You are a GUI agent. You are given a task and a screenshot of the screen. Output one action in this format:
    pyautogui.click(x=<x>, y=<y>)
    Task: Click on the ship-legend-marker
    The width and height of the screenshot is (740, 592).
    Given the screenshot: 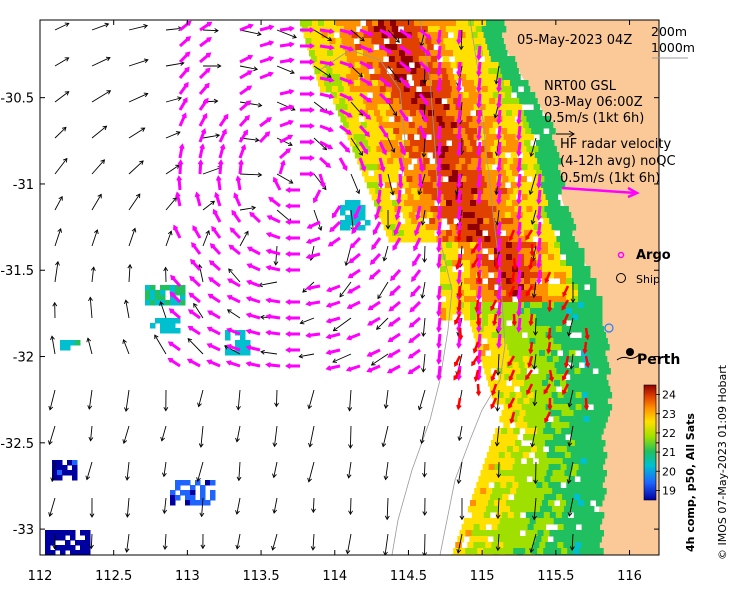 What is the action you would take?
    pyautogui.click(x=621, y=278)
    